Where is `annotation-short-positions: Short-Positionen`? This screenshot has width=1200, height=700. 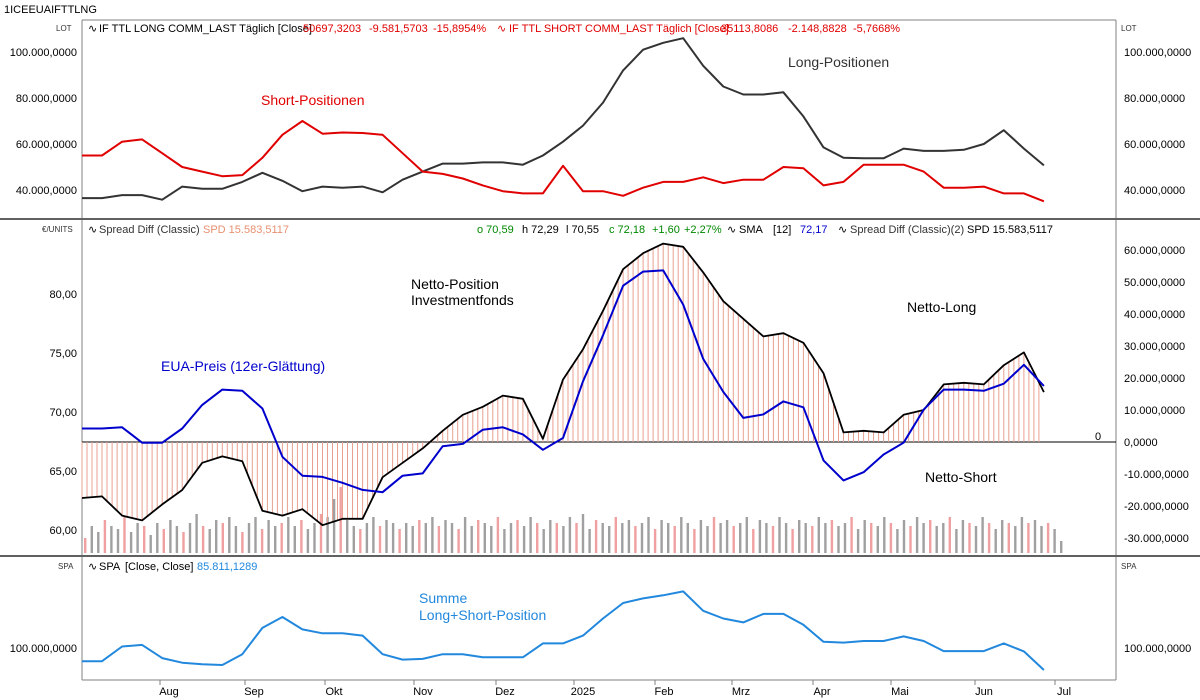
annotation-short-positions: Short-Positionen is located at coordinates (313, 100).